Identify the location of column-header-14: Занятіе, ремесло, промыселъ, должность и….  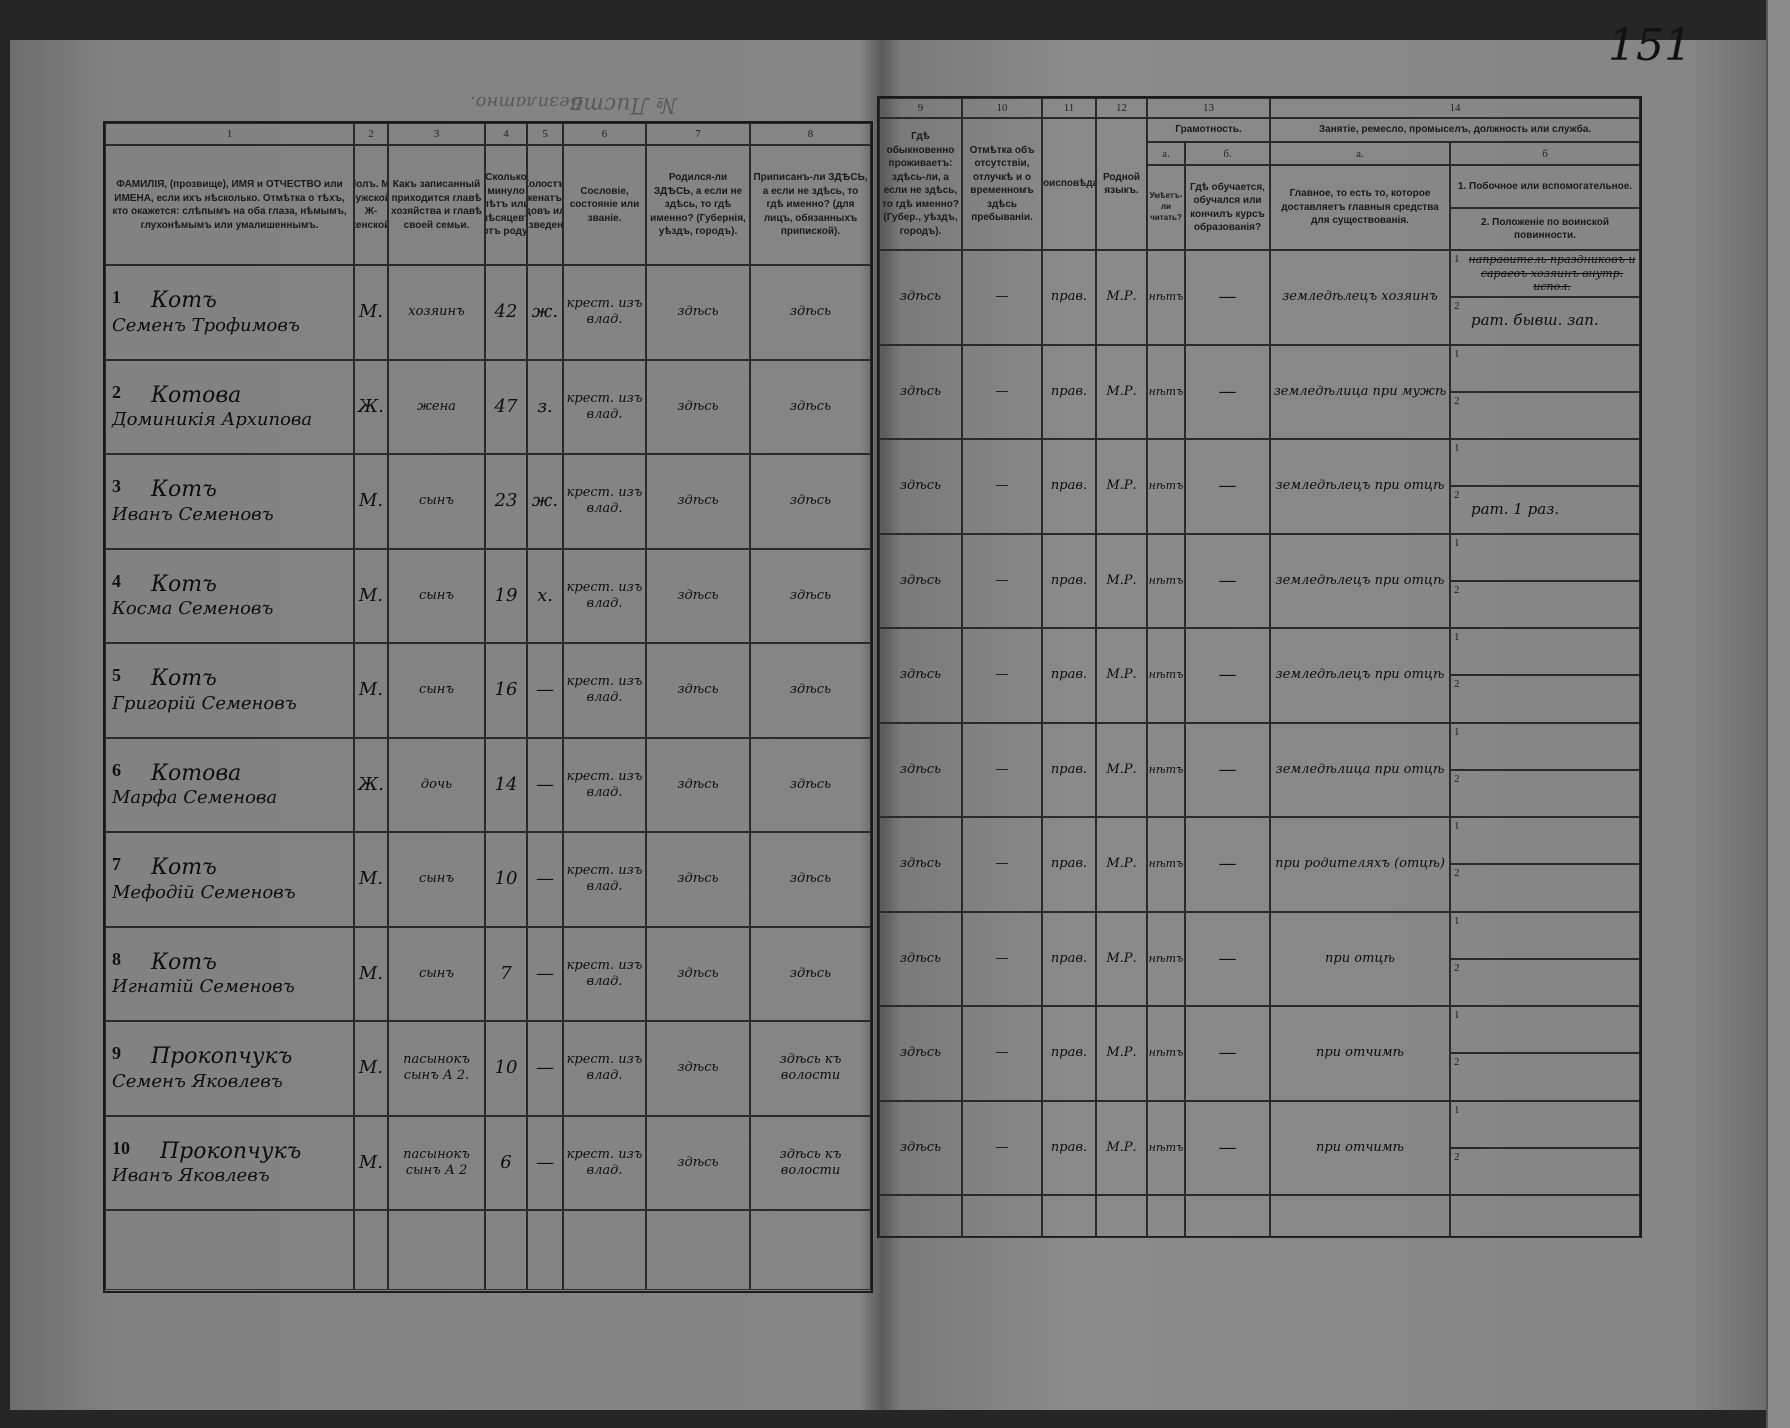
(1455, 130).